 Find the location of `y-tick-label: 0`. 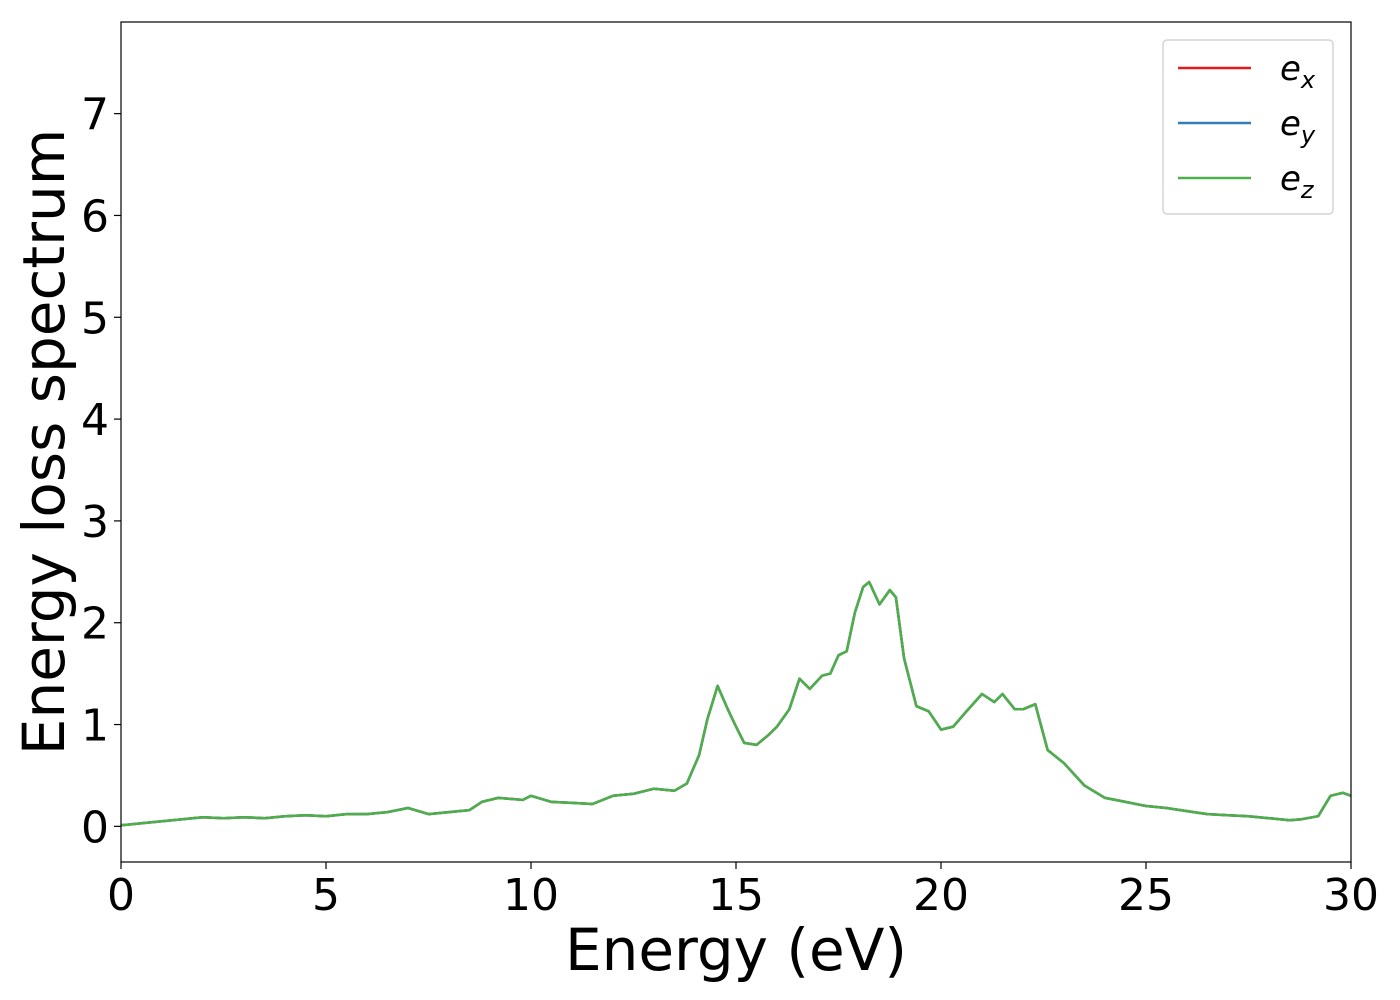

y-tick-label: 0 is located at coordinates (95, 827).